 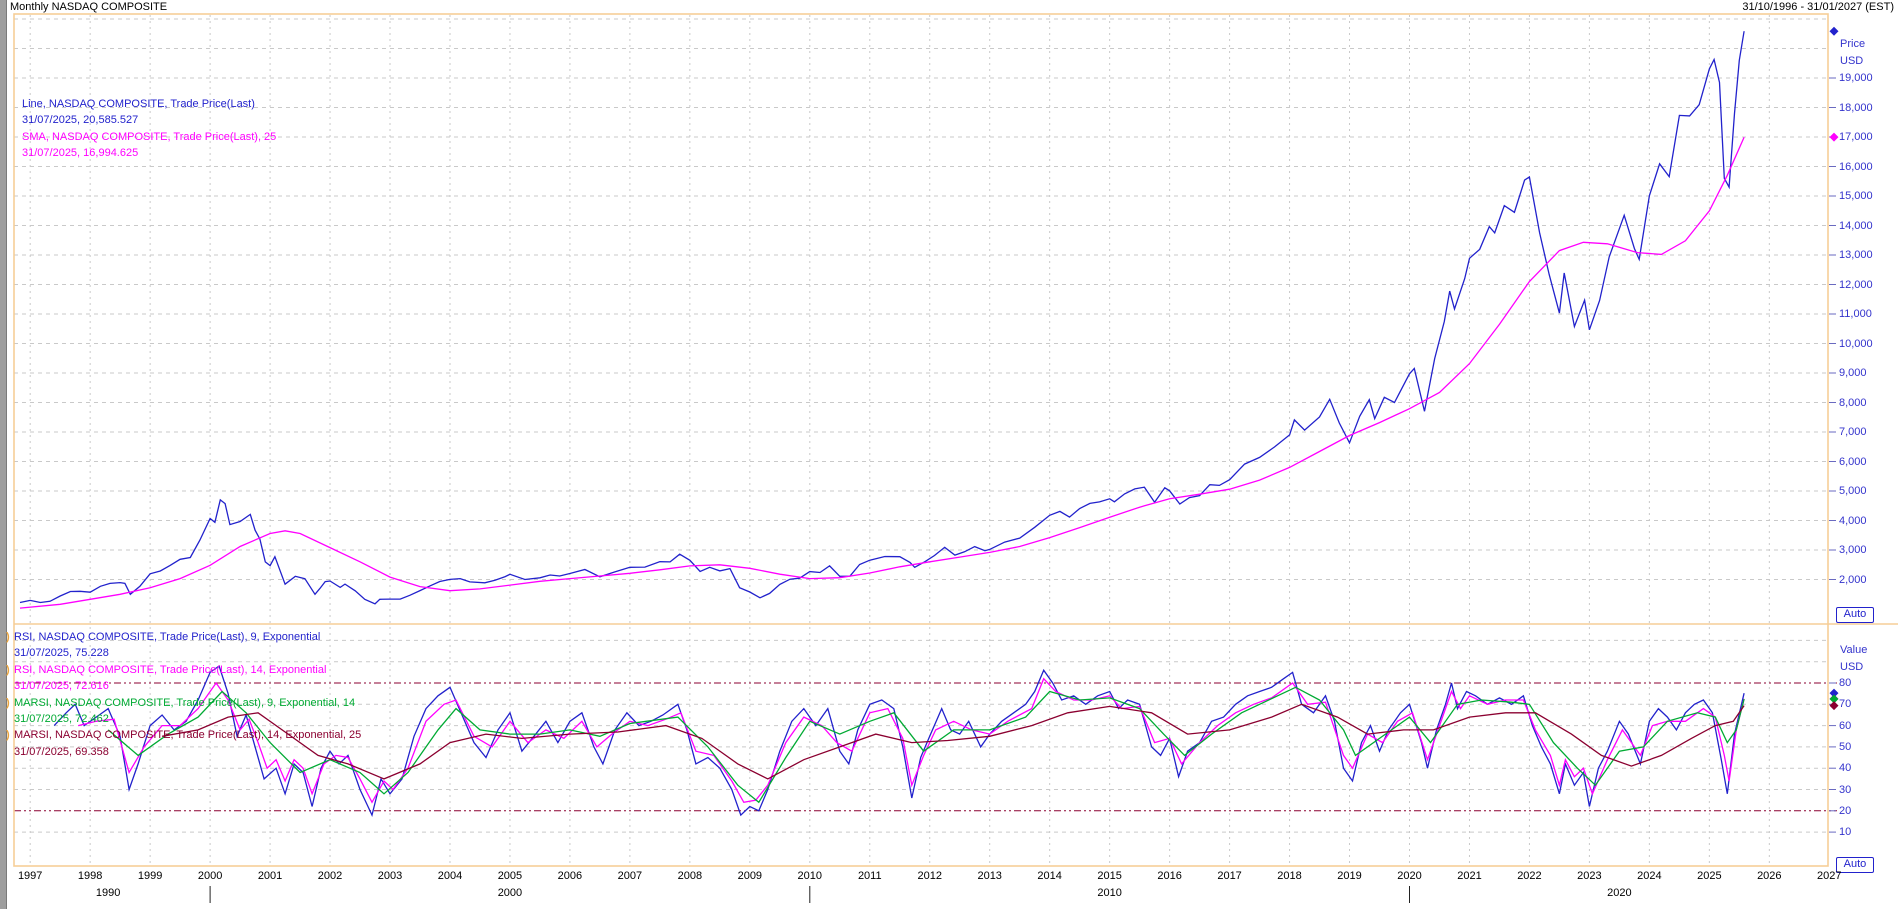 I want to click on price-tick-label: 12,000, so click(x=1856, y=284).